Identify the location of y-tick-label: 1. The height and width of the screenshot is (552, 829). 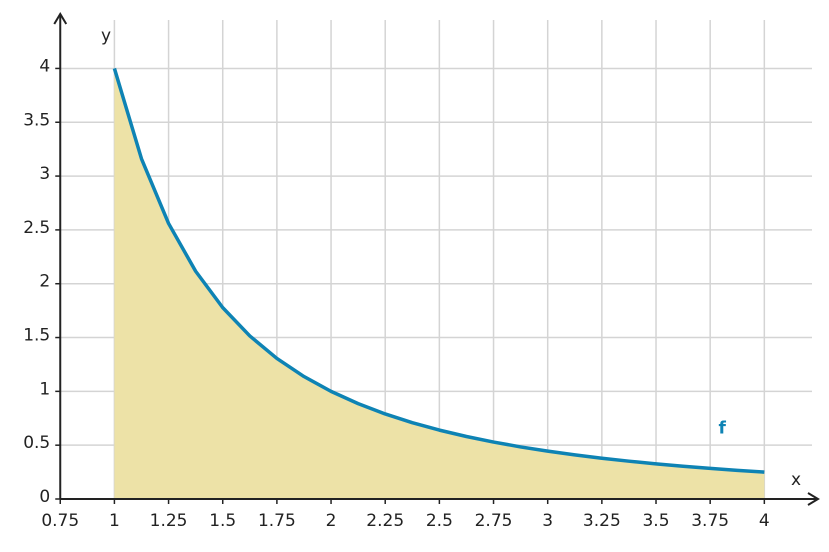
(44, 389).